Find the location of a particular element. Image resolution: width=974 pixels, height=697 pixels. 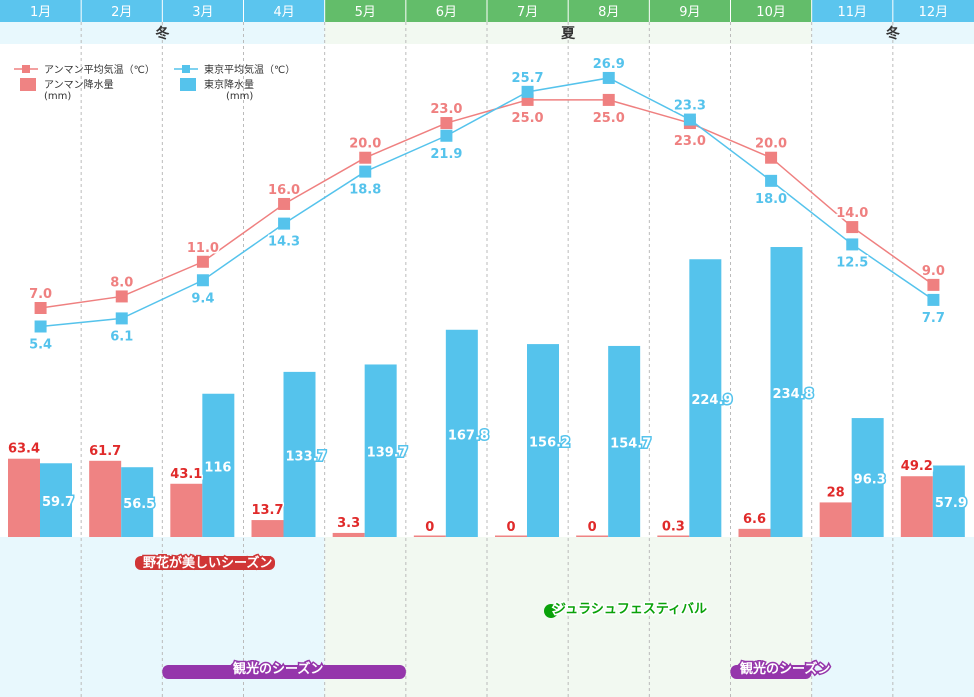

month-header: 7月 is located at coordinates (527, 12).